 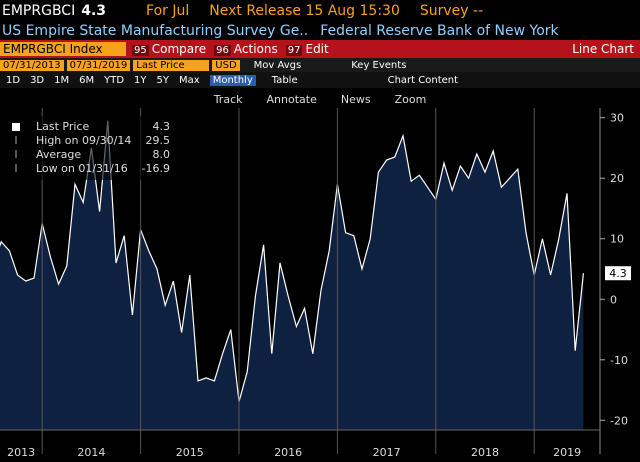 What do you see at coordinates (158, 140) in the screenshot?
I see `legend-value: 29.5` at bounding box center [158, 140].